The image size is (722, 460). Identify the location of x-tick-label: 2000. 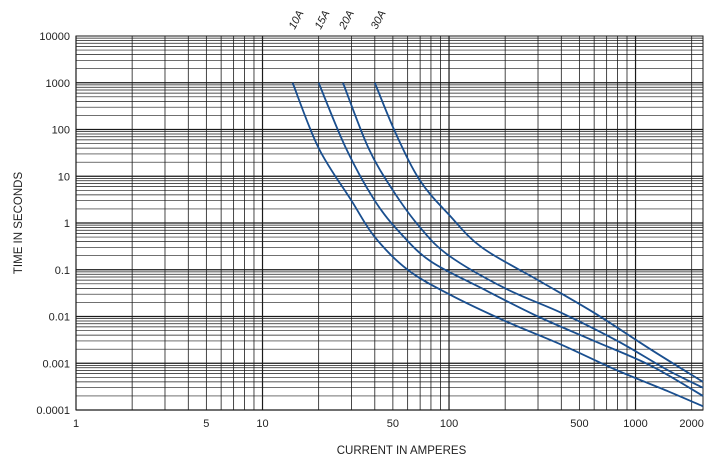
(691, 424).